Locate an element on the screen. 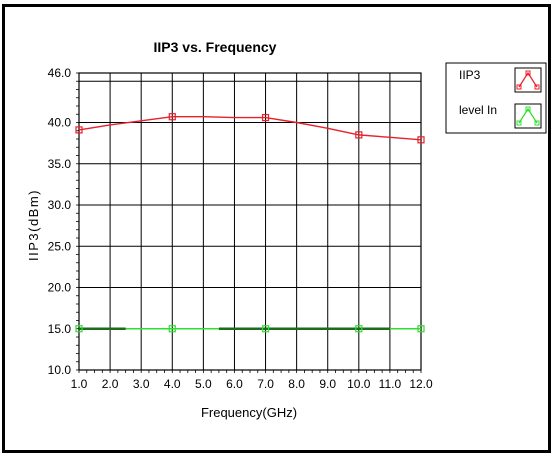 This screenshot has height=453, width=560. y-tick-label: 10.0 is located at coordinates (60, 370).